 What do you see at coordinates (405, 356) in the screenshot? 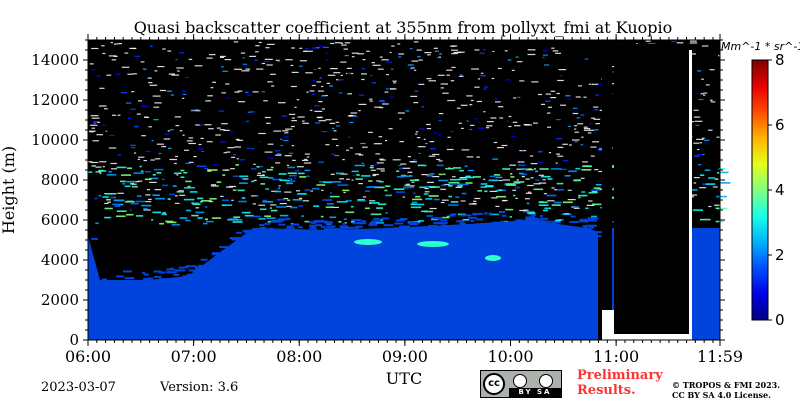
I see `x-tick-label: 09:00` at bounding box center [405, 356].